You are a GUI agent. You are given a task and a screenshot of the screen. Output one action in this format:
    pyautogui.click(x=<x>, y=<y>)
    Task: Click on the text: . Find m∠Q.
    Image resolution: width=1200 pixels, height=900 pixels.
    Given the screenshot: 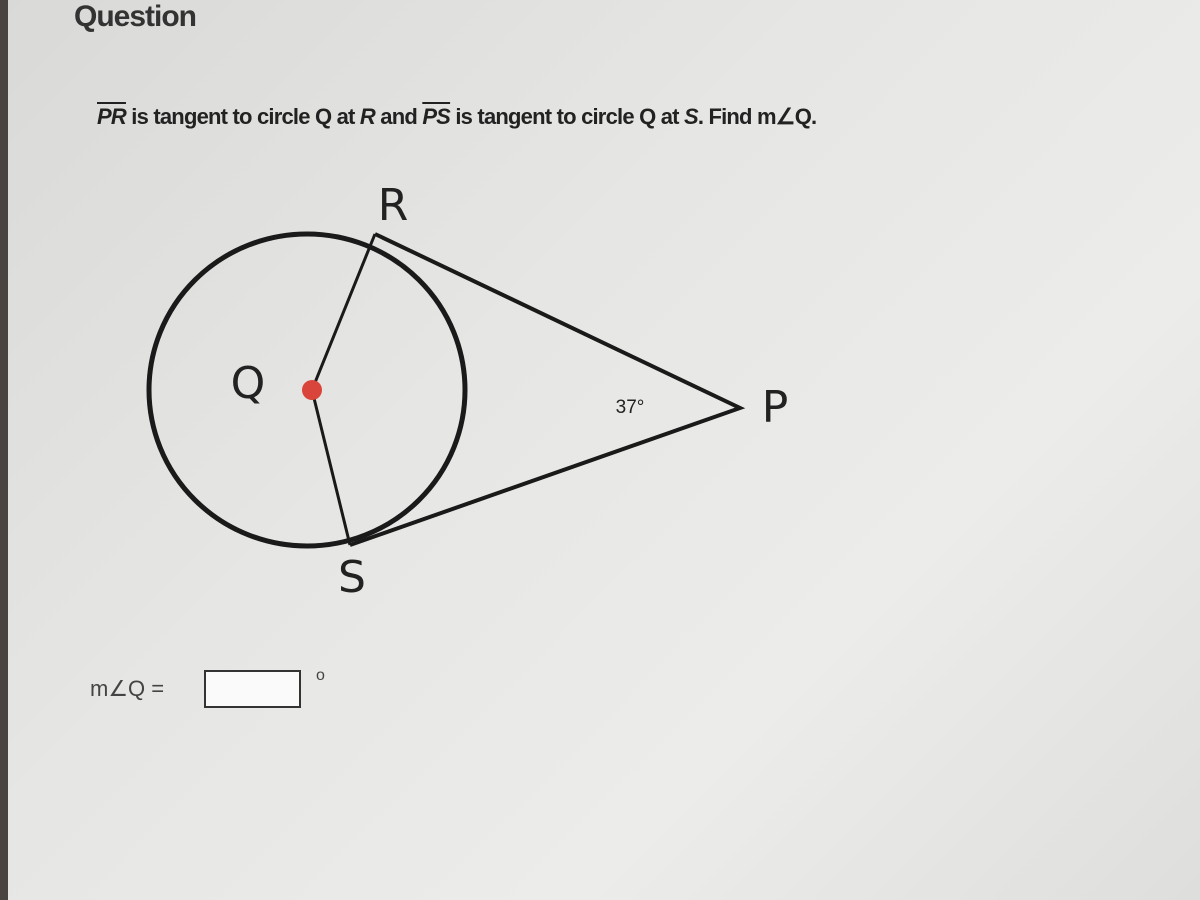 What is the action you would take?
    pyautogui.click(x=757, y=116)
    